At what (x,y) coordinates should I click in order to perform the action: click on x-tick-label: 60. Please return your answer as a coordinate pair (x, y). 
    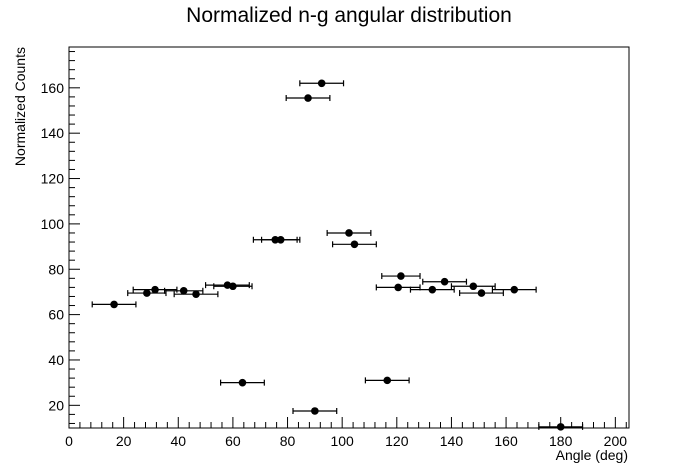
    Looking at the image, I should click on (233, 441).